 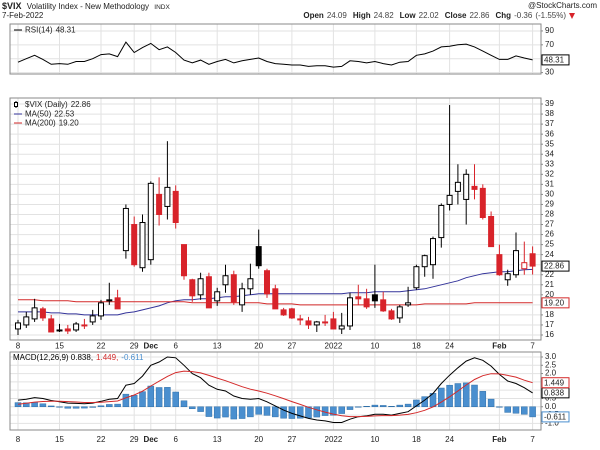 I want to click on y-tick-label: -1.0, so click(x=552, y=422).